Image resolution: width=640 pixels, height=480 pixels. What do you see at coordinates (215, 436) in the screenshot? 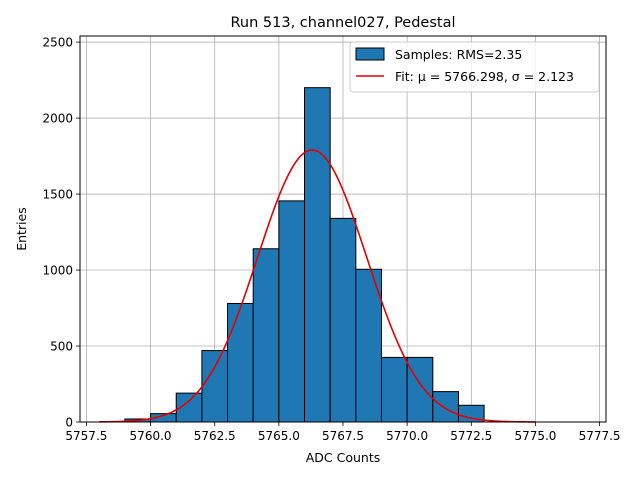
I see `x-tick-label: 5762.5` at bounding box center [215, 436].